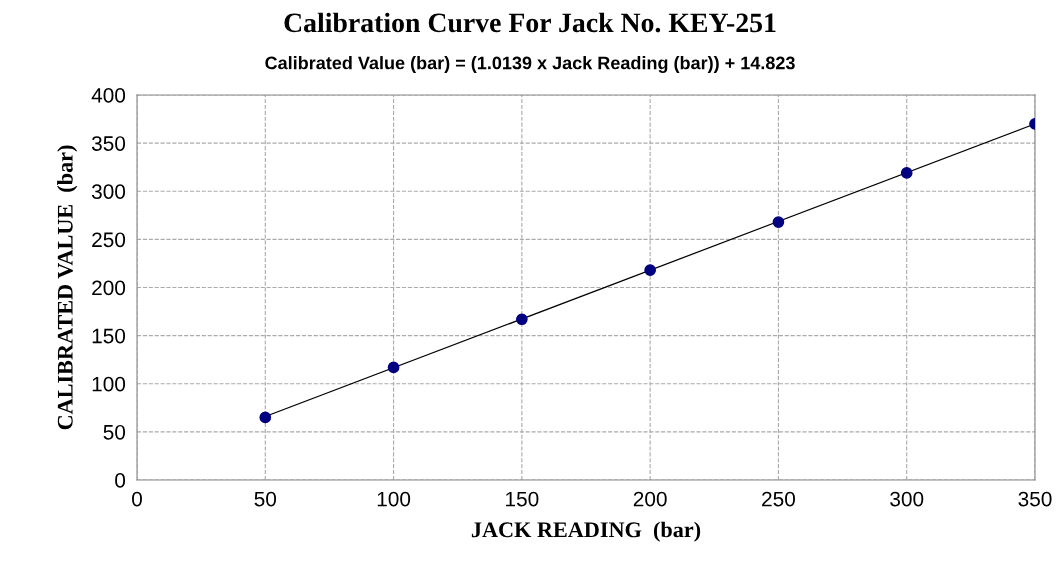 The image size is (1060, 561). Describe the element at coordinates (137, 499) in the screenshot. I see `x-tick-label: 0` at that location.